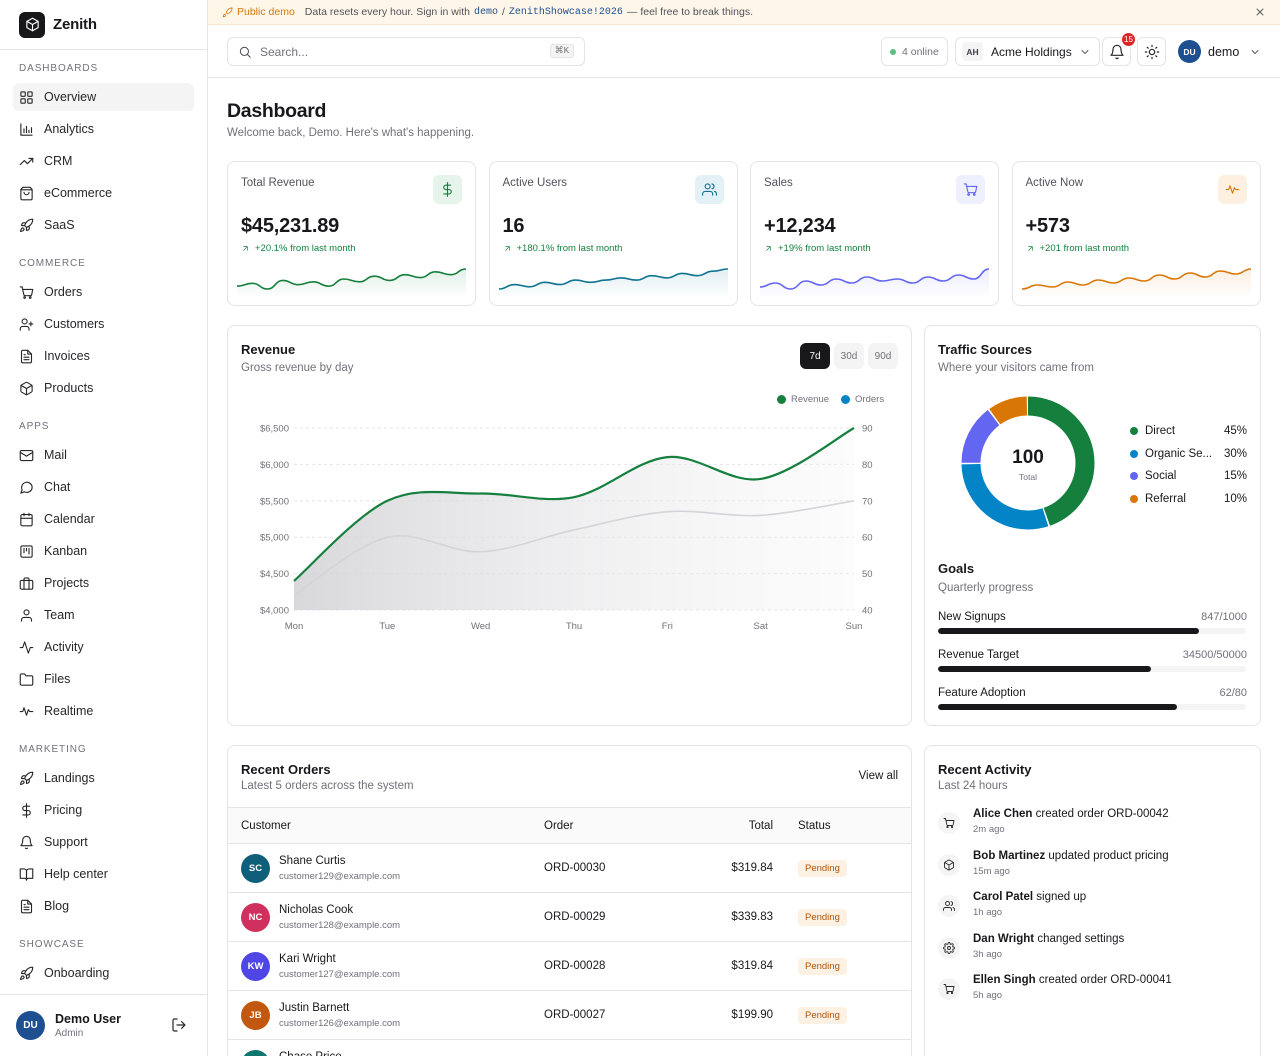 The width and height of the screenshot is (1280, 1056). What do you see at coordinates (255, 868) in the screenshot?
I see `avatar: SC` at bounding box center [255, 868].